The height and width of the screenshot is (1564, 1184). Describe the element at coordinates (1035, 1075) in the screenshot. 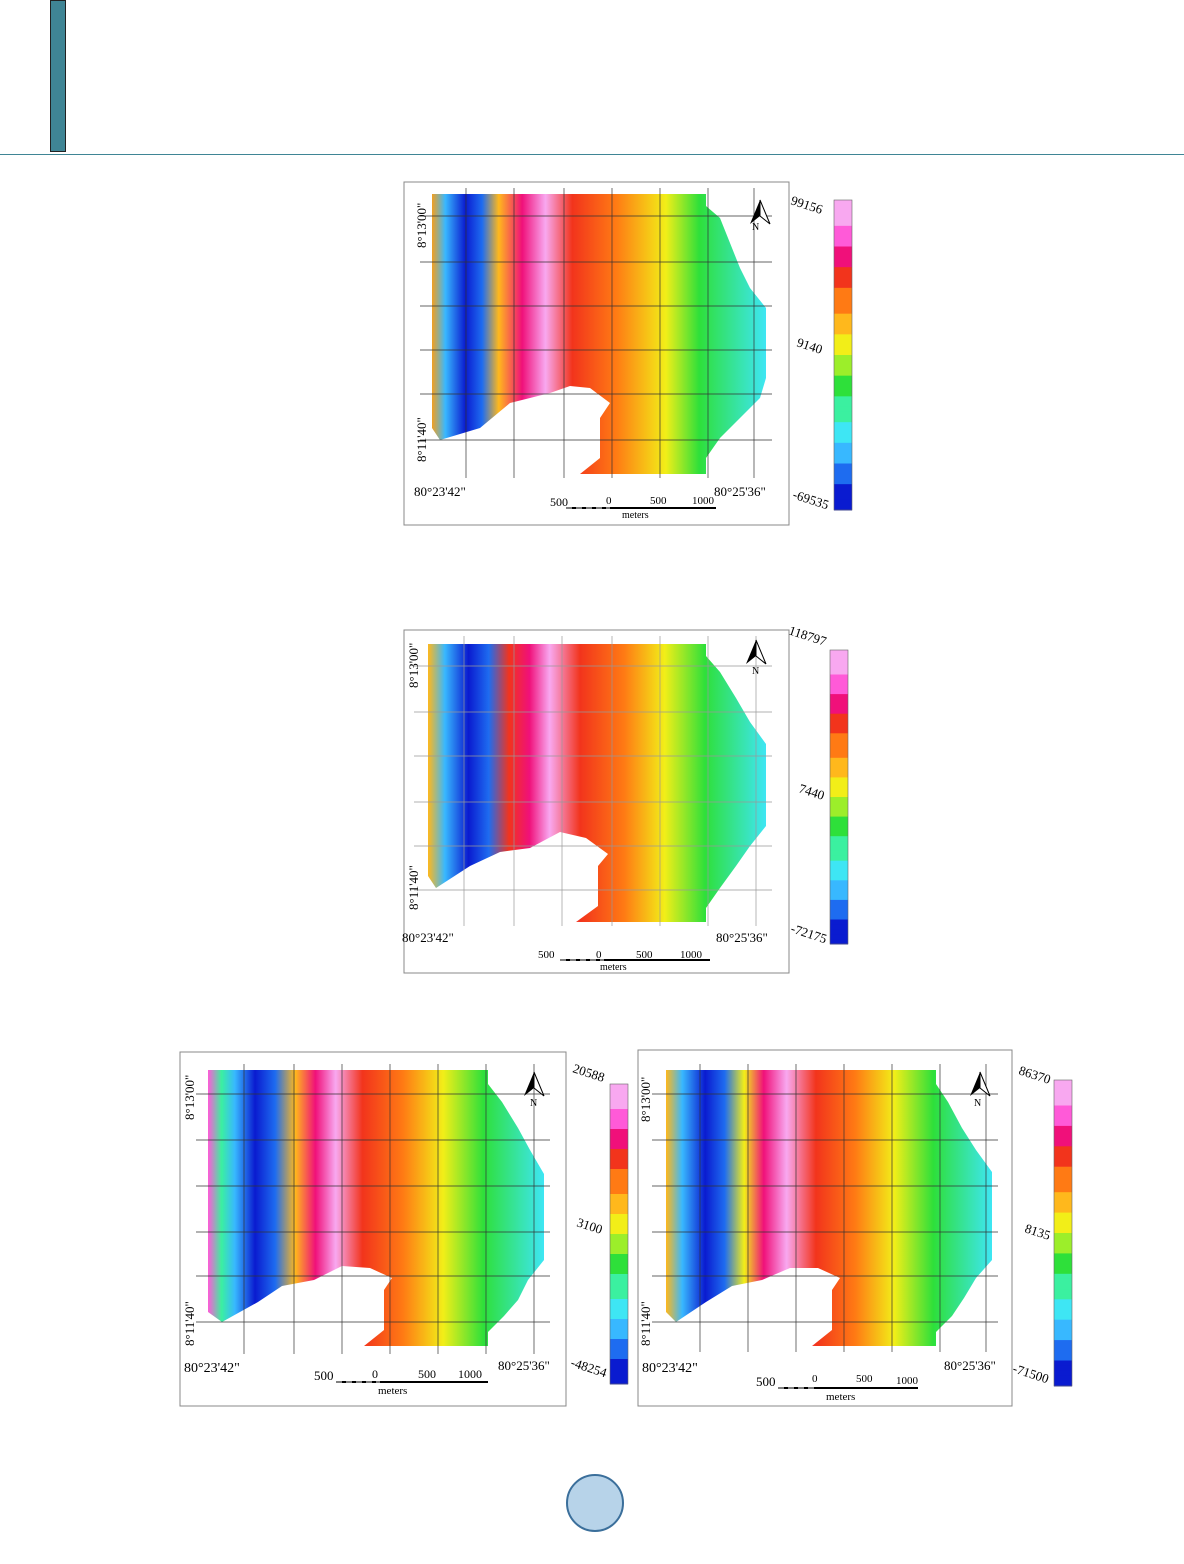

I see `legend-max-label: 86370` at that location.